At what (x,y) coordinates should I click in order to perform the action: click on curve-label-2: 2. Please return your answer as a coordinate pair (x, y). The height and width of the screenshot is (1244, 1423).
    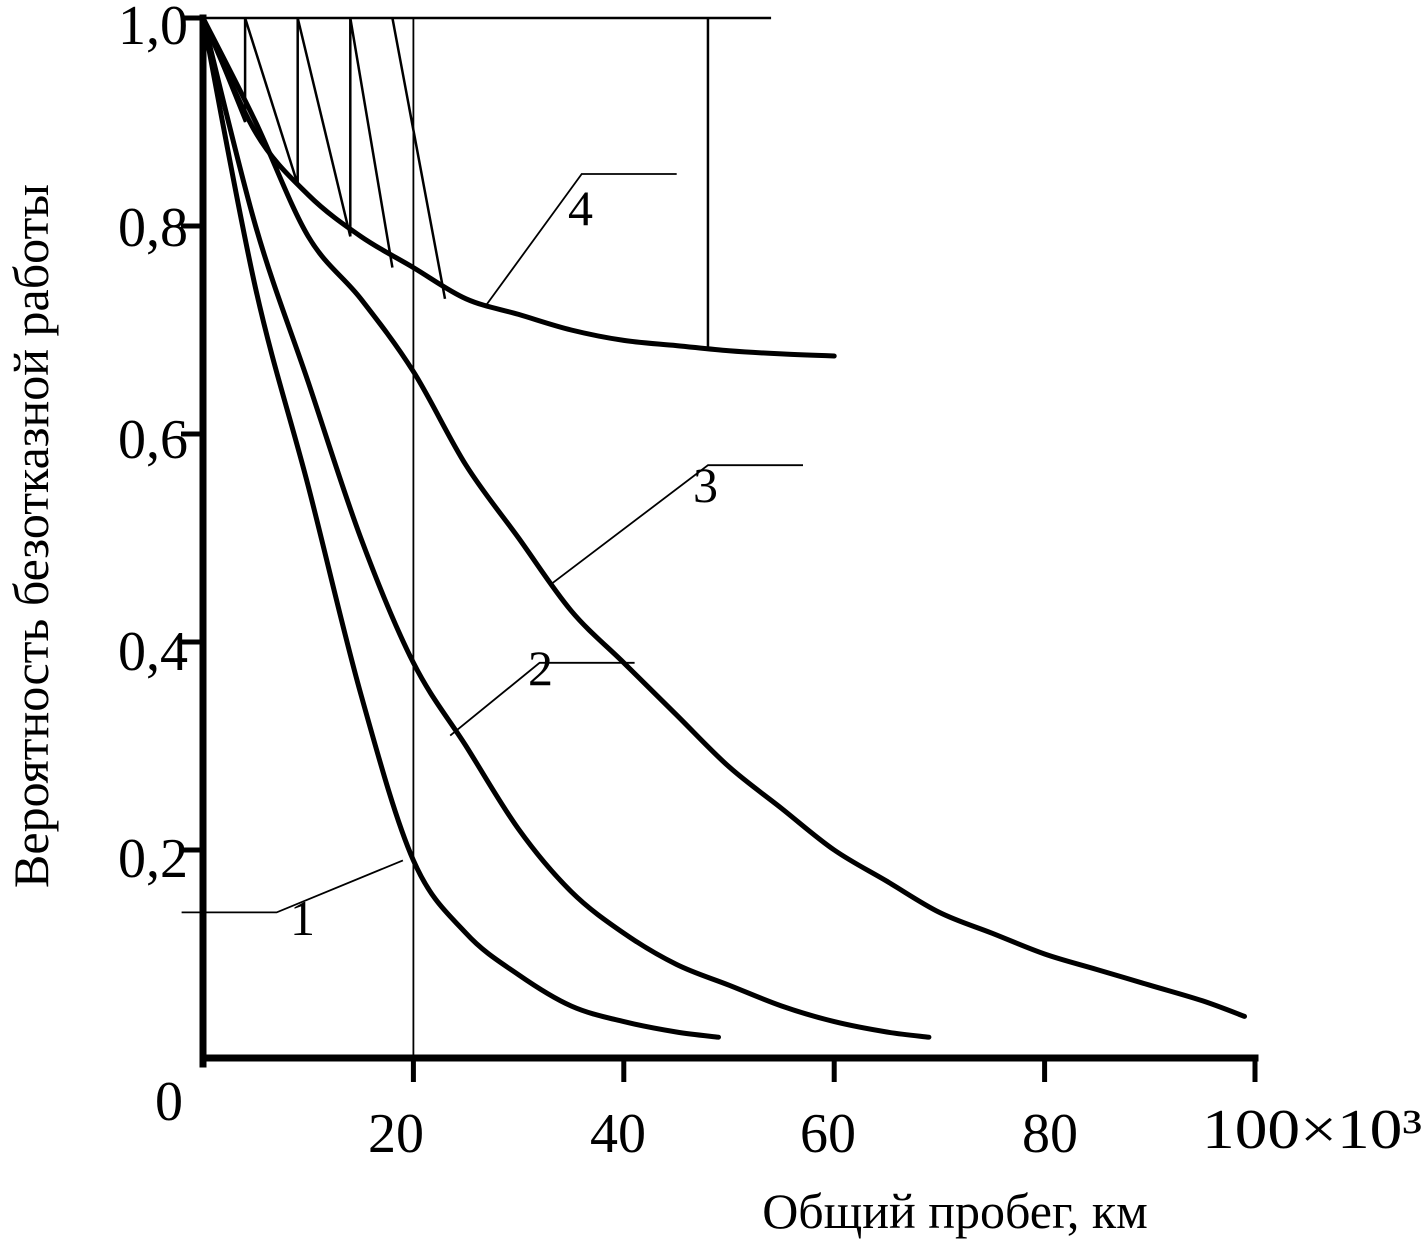
    Looking at the image, I should click on (540, 668).